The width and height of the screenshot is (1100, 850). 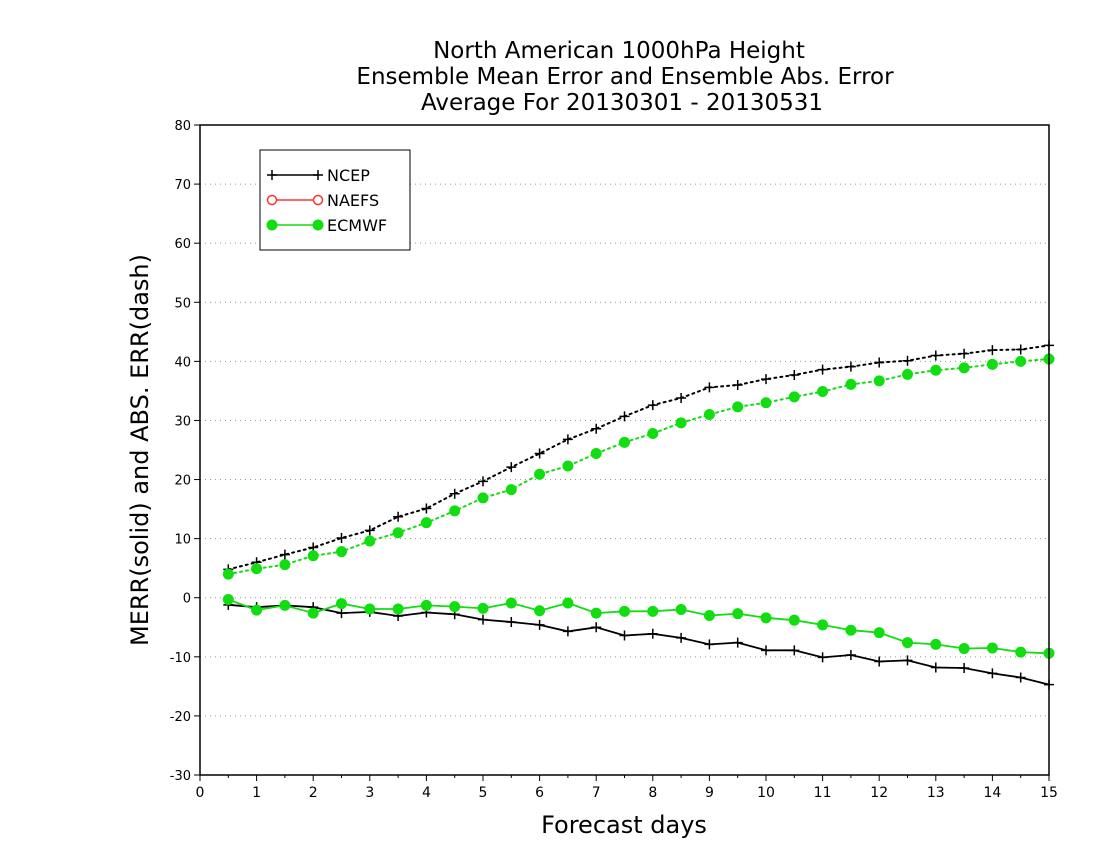 What do you see at coordinates (318, 225) in the screenshot?
I see `legend-marker-ecmwf` at bounding box center [318, 225].